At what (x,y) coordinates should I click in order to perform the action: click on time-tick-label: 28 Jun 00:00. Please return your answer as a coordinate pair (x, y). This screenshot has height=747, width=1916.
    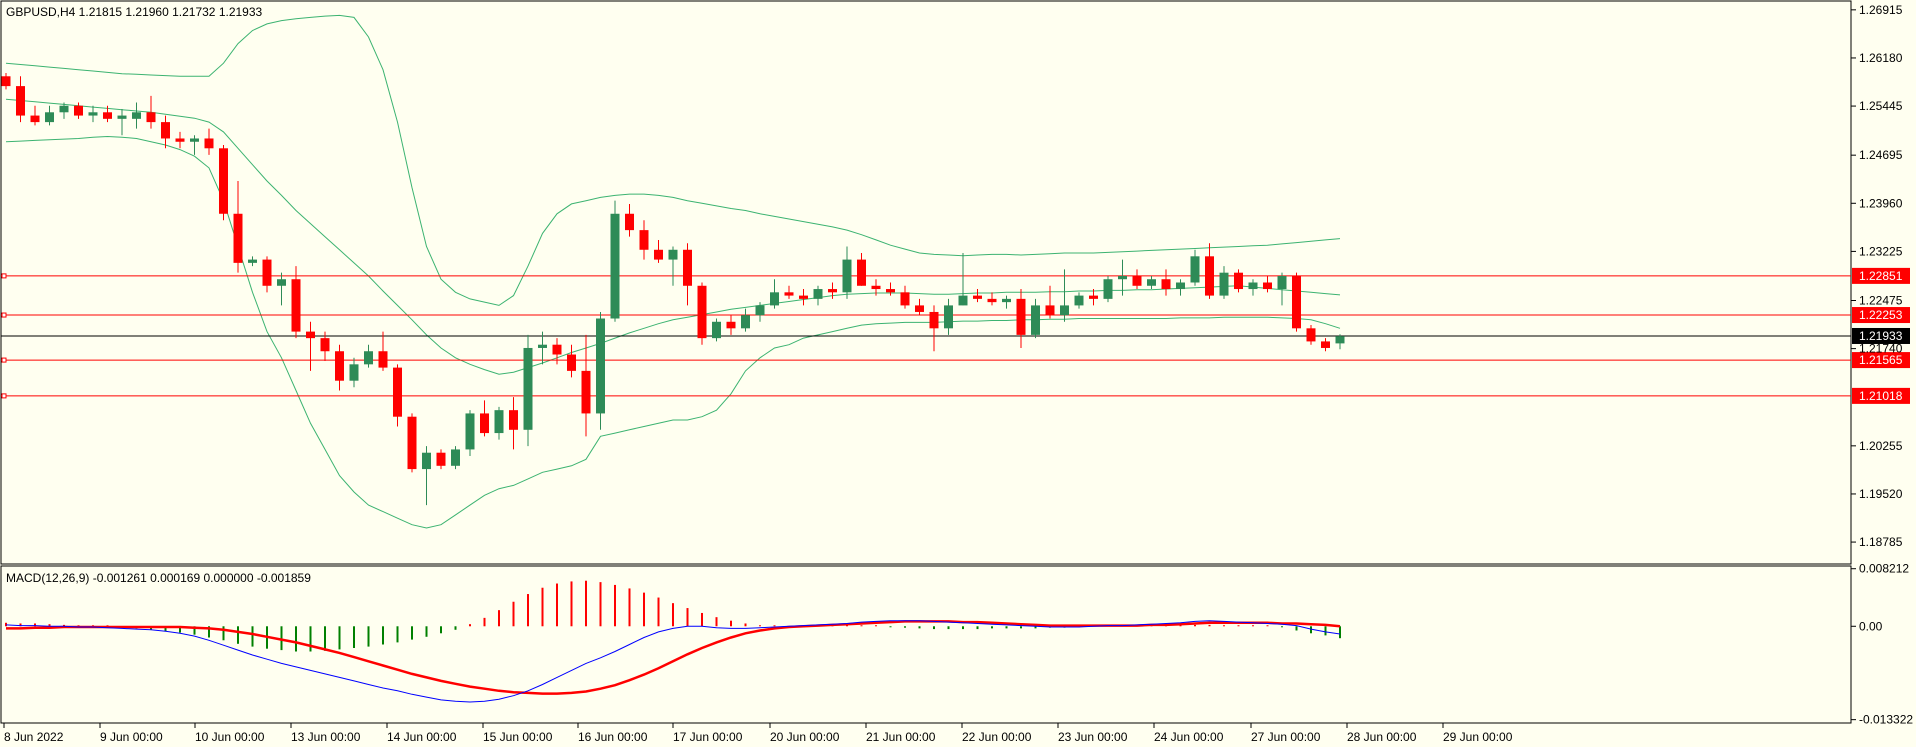
    Looking at the image, I should click on (1382, 737).